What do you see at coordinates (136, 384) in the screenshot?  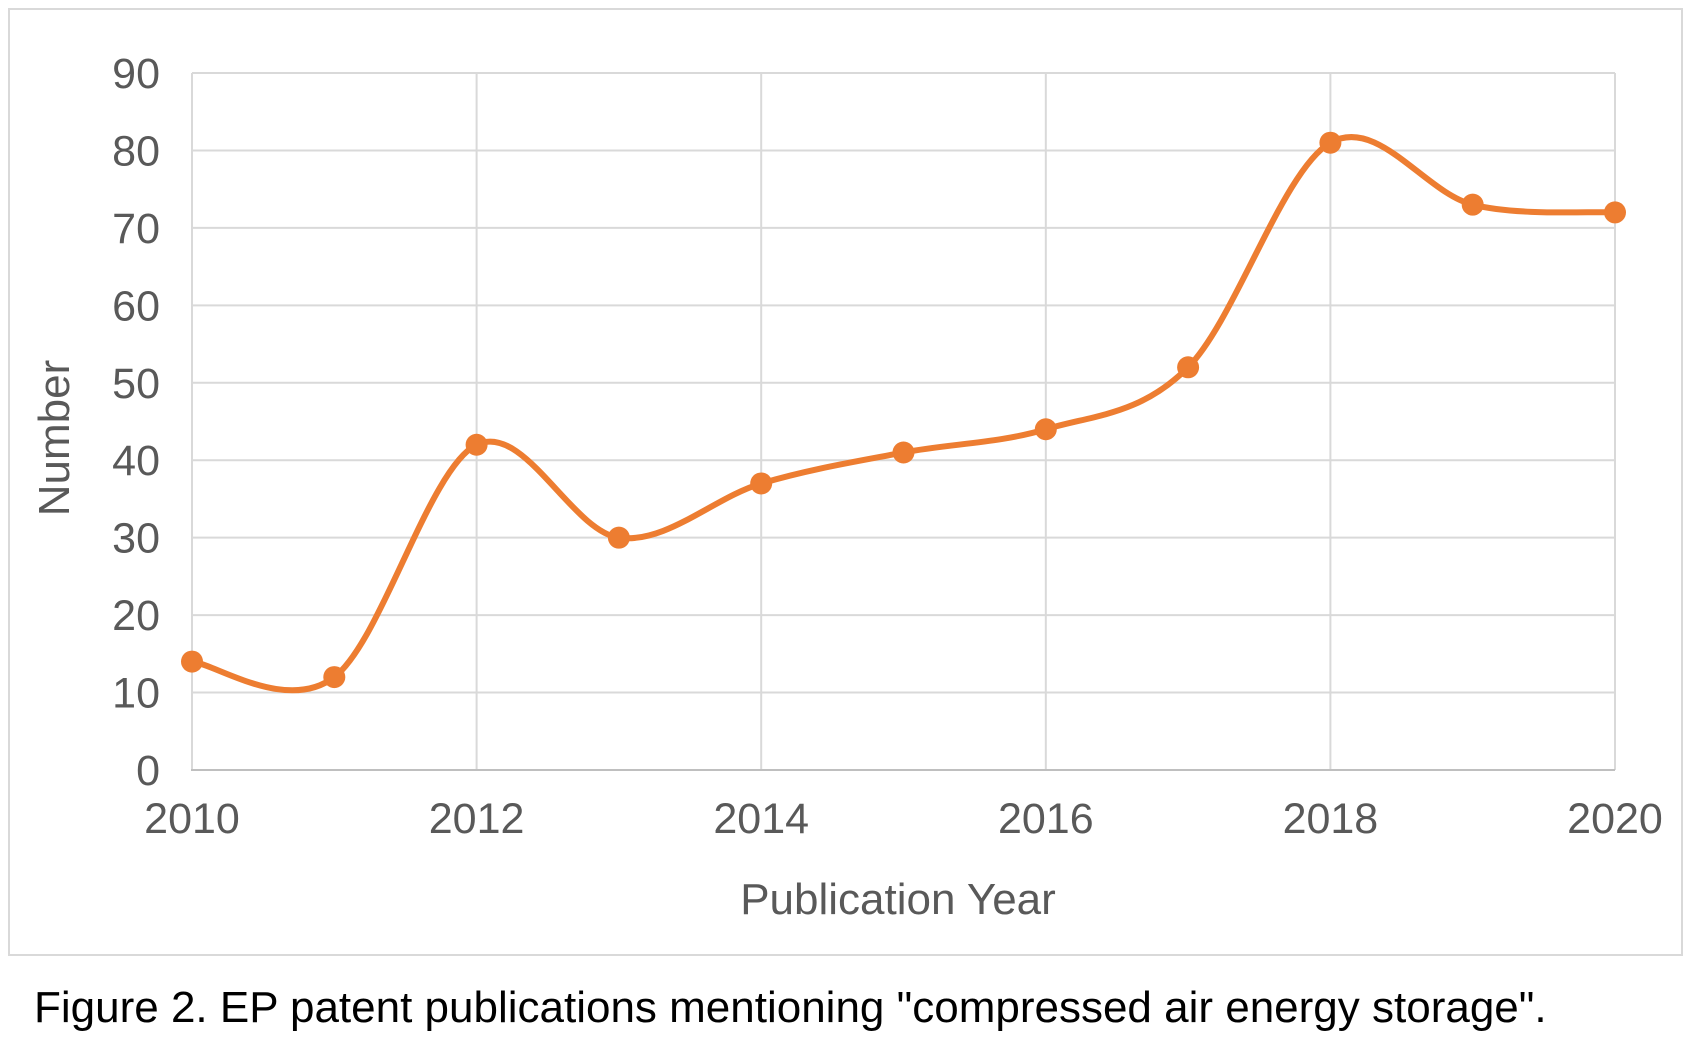 I see `y-tick-label: 50` at bounding box center [136, 384].